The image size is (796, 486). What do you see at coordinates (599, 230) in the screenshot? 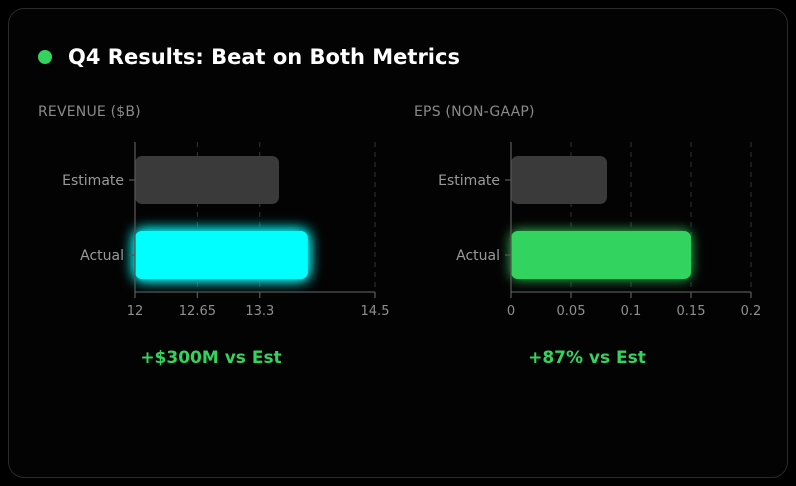
I see `eps-chart: Estimate Actual 0 0.05 0.1 0.15 0.2` at bounding box center [599, 230].